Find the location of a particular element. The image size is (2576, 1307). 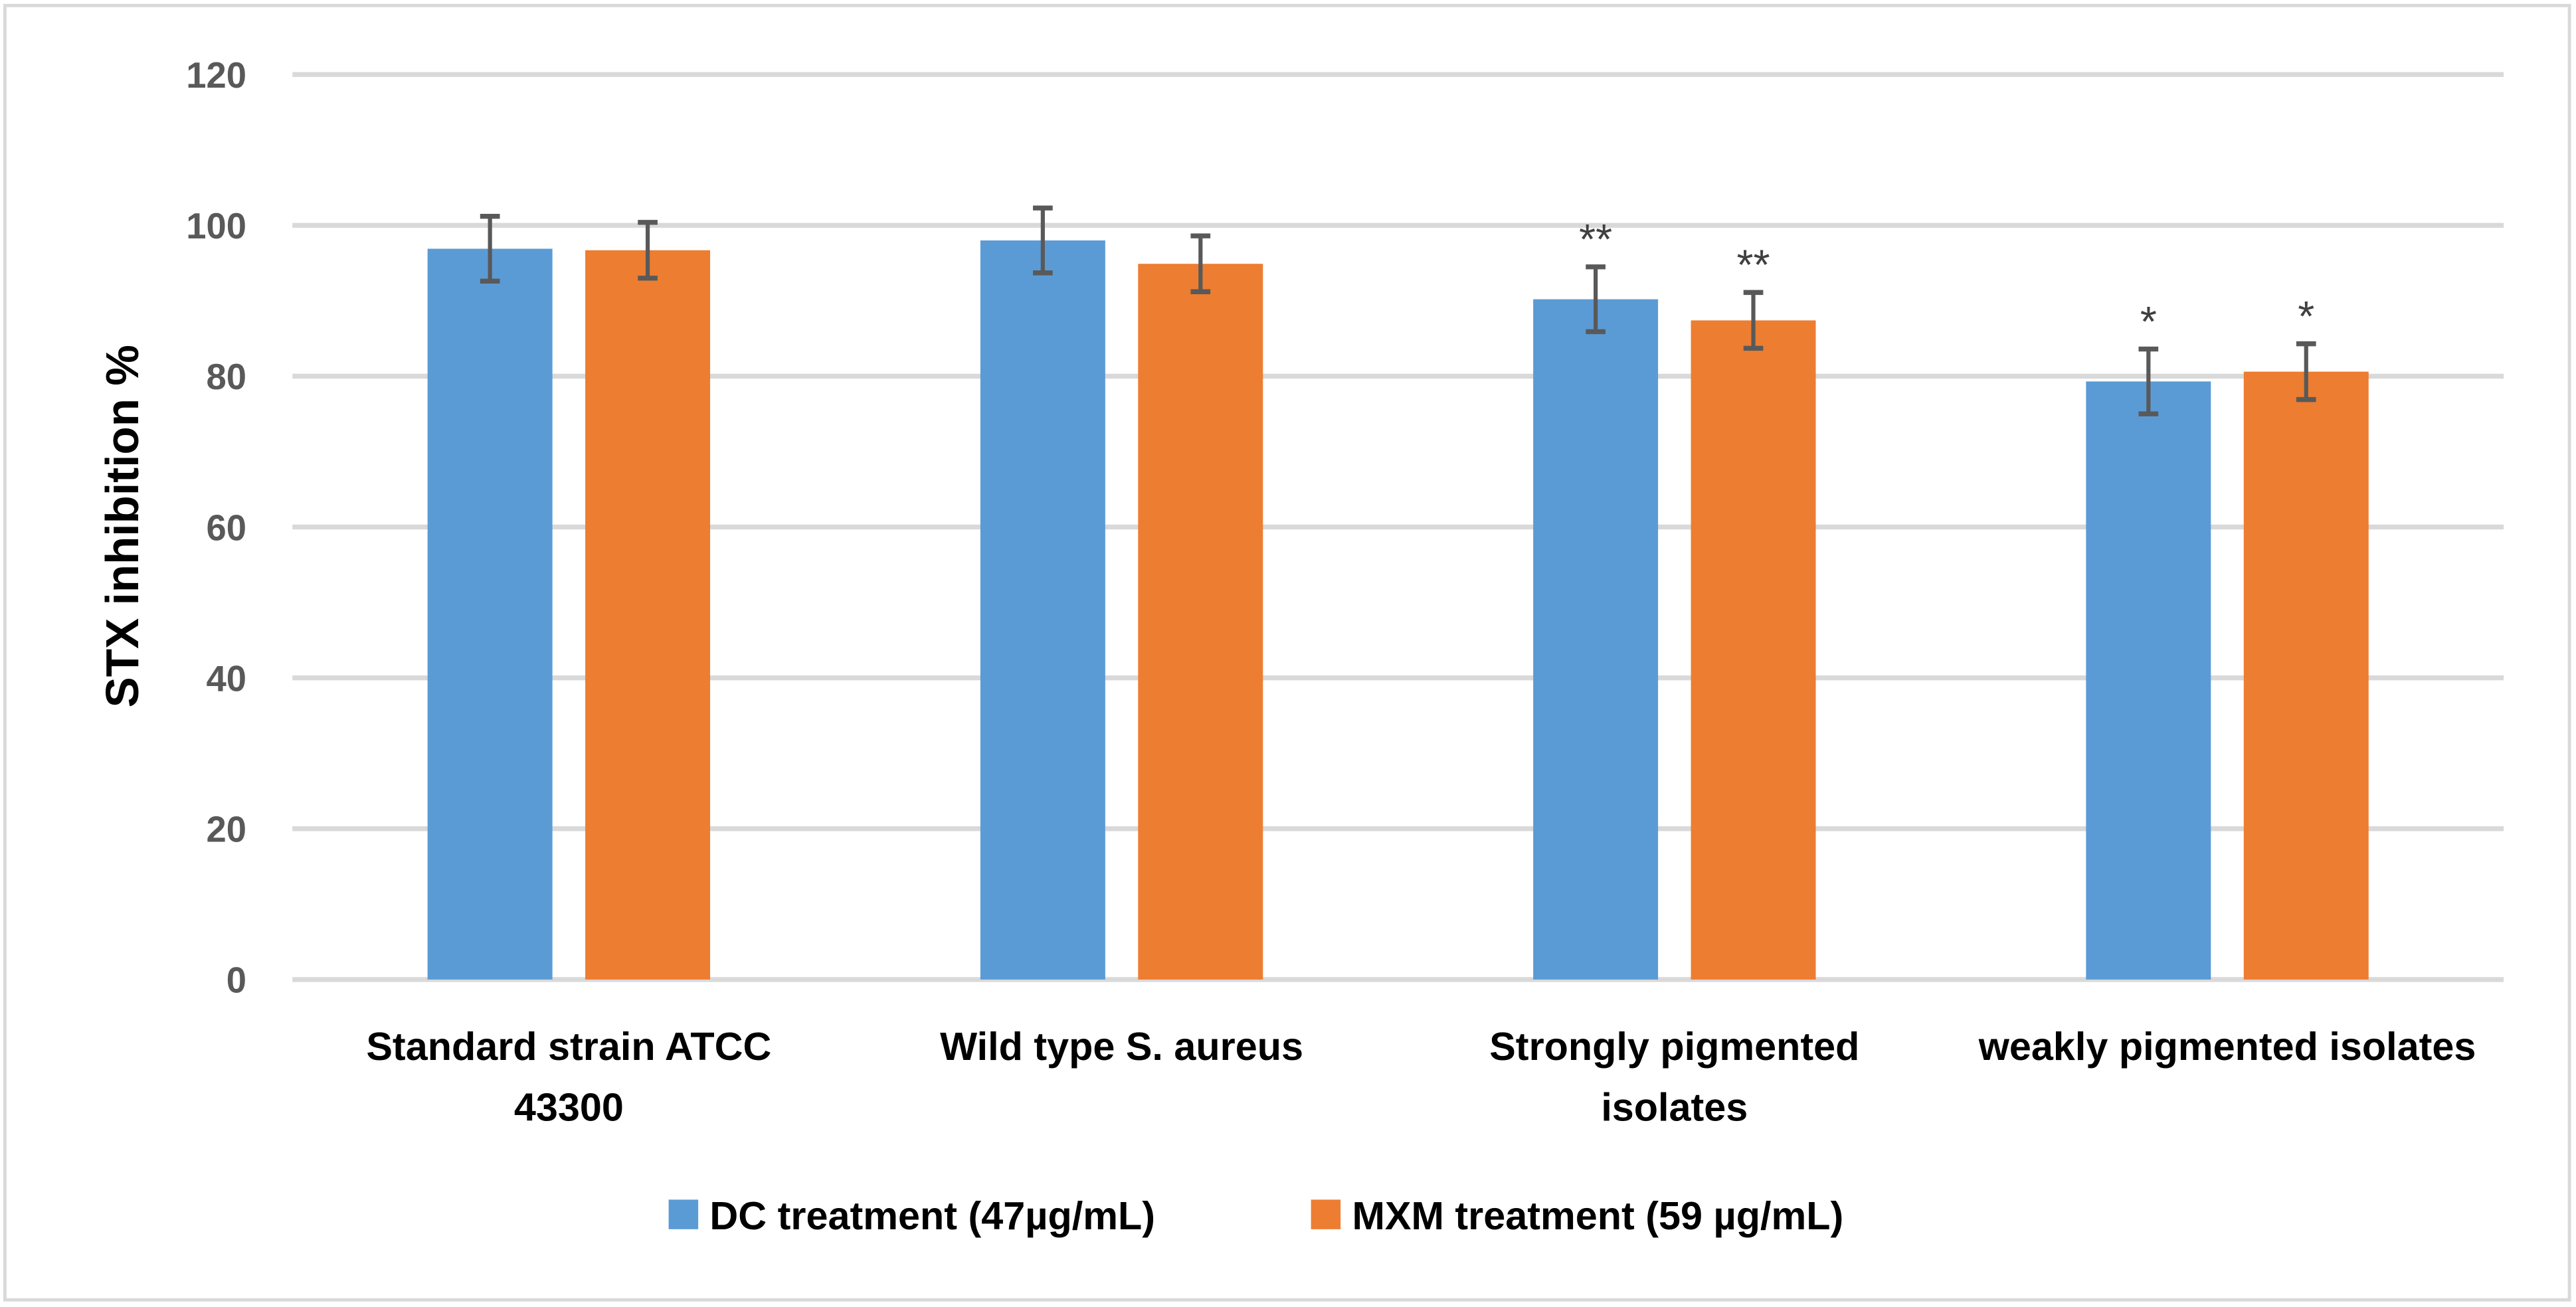

x-category-label: Wild type S. aureus is located at coordinates (1121, 1046).